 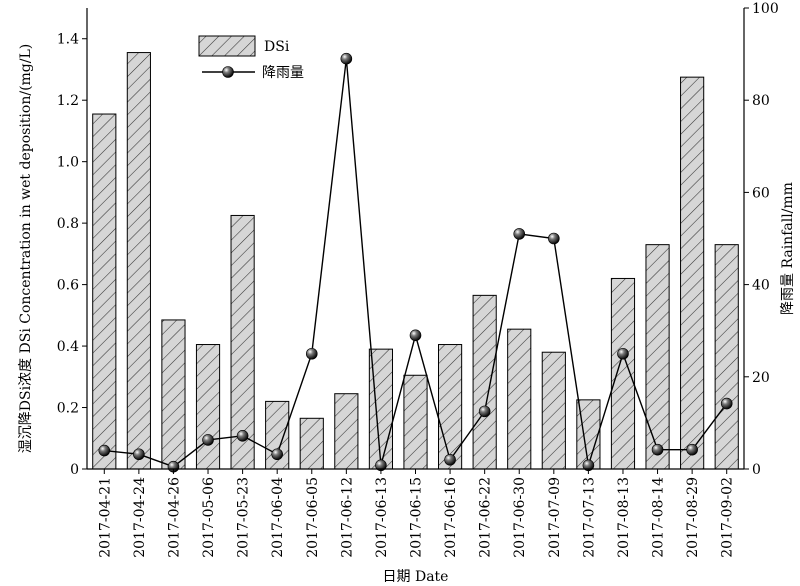 I want to click on legend: DSi 降雨量, so click(x=251, y=58).